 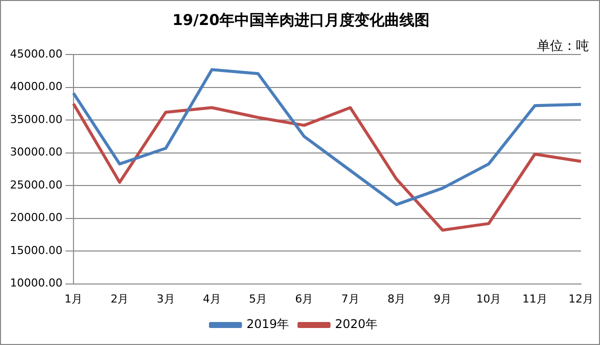 What do you see at coordinates (119, 299) in the screenshot?
I see `x-tick-label: 2月` at bounding box center [119, 299].